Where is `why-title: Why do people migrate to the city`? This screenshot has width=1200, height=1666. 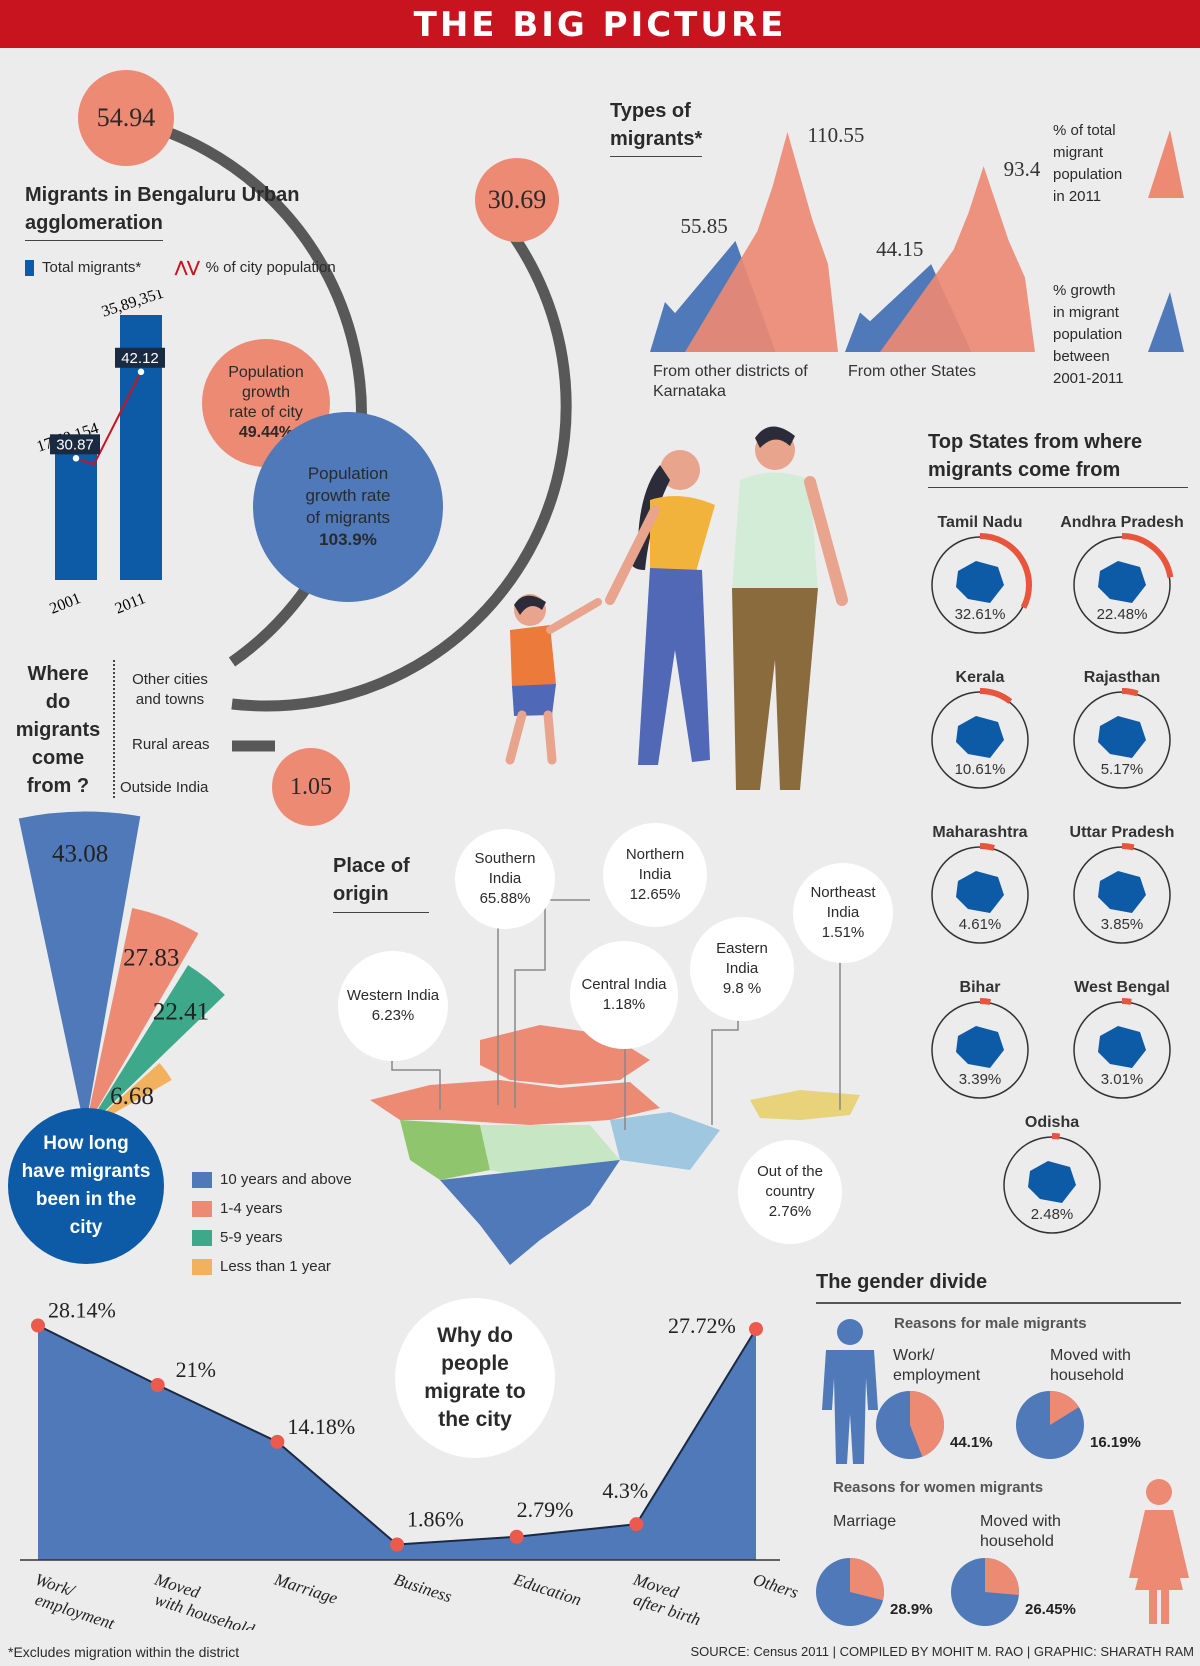
why-title: Why do people migrate to the city is located at coordinates (475, 1378).